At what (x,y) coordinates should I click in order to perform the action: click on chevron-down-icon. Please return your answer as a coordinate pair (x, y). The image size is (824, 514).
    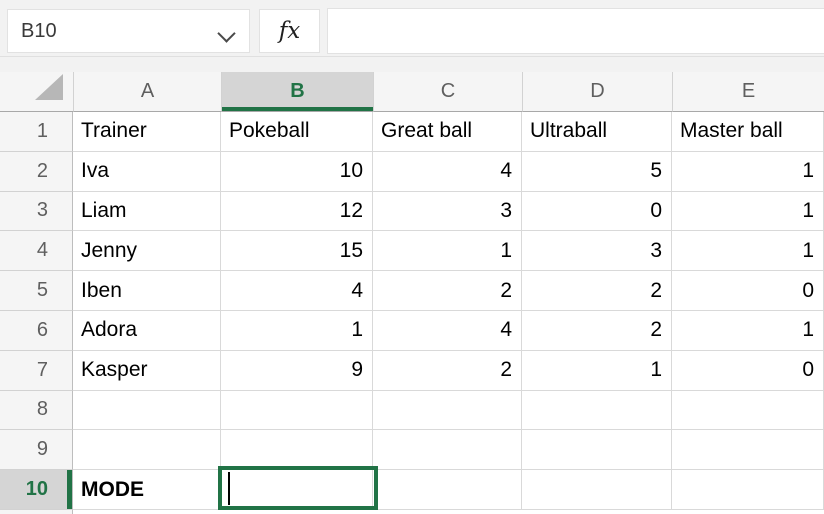
    Looking at the image, I should click on (226, 33).